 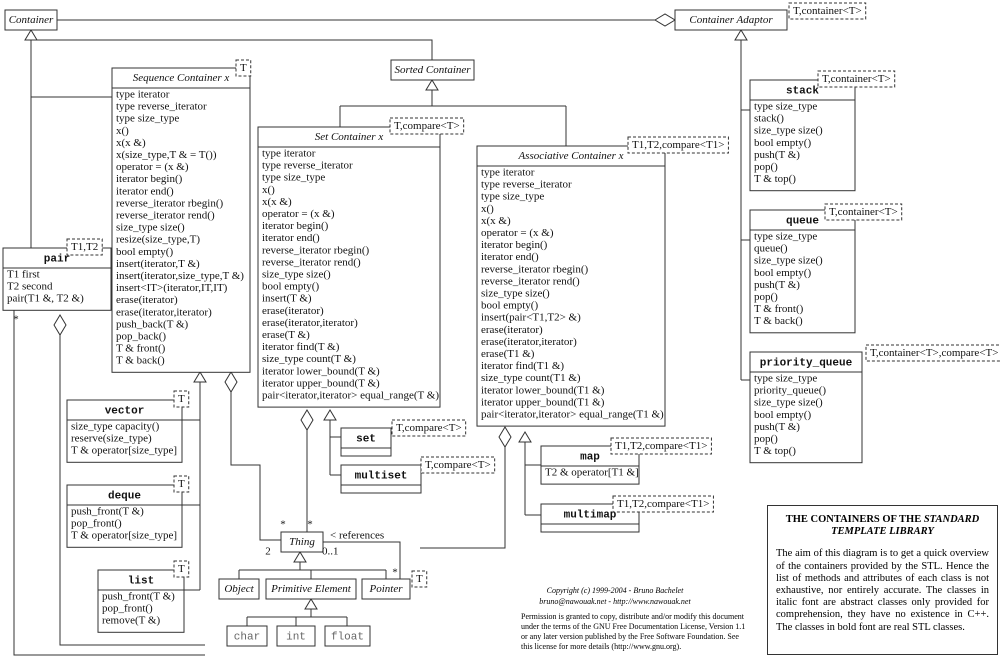 I want to click on class-member: iterator upper_bound(T1 &), so click(x=543, y=402).